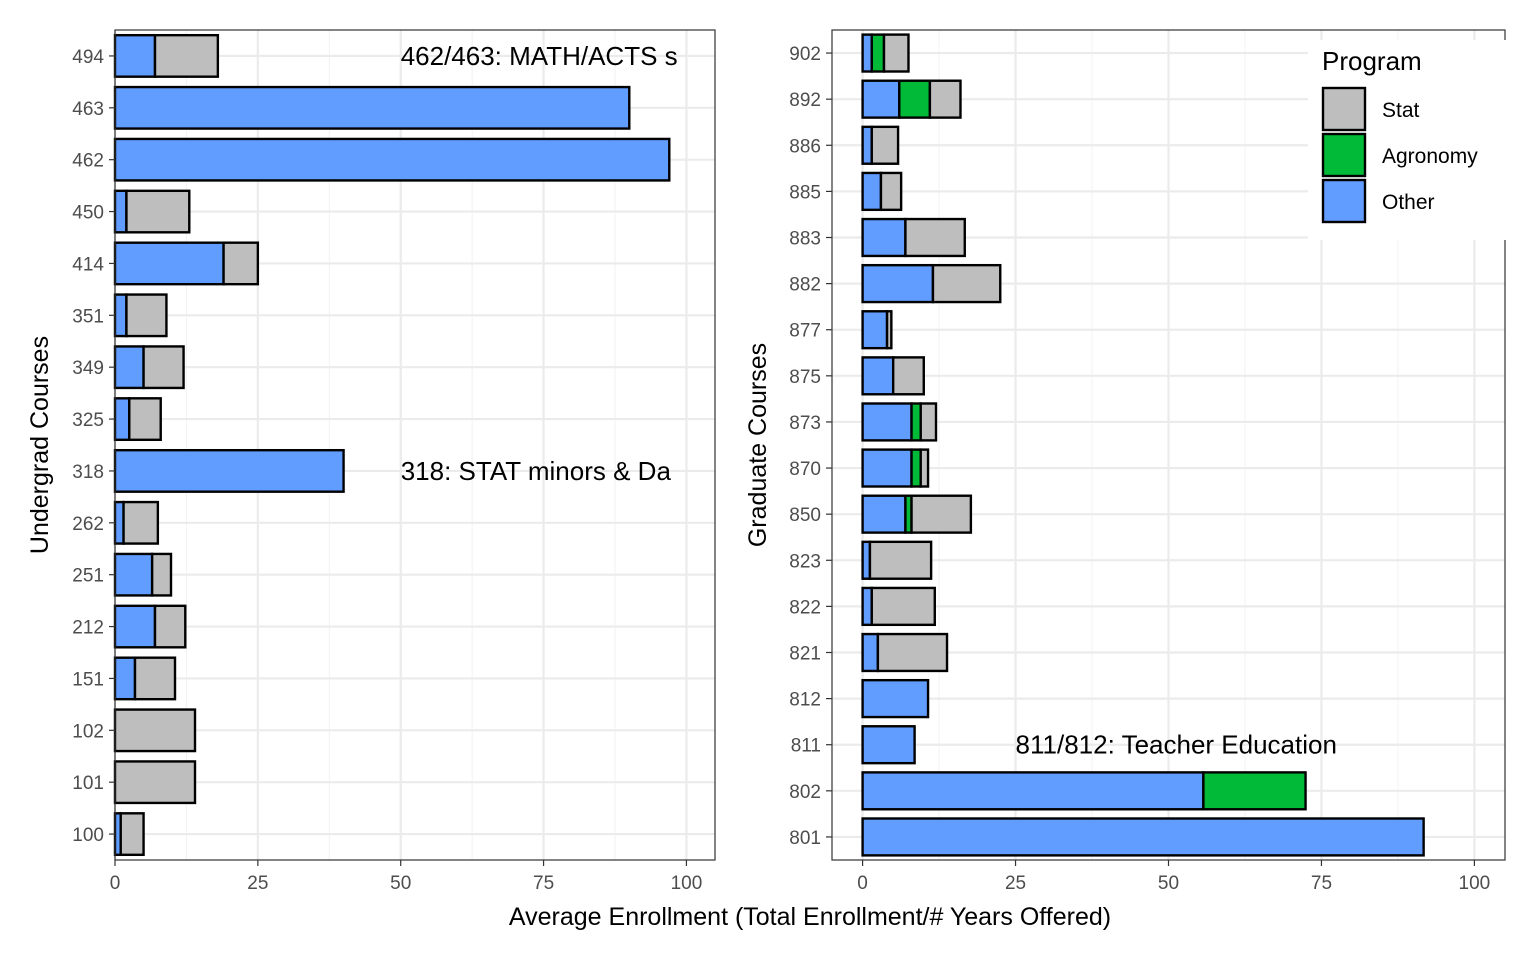 This screenshot has width=1536, height=960. Describe the element at coordinates (120, 315) in the screenshot. I see `bar-351-other` at that location.